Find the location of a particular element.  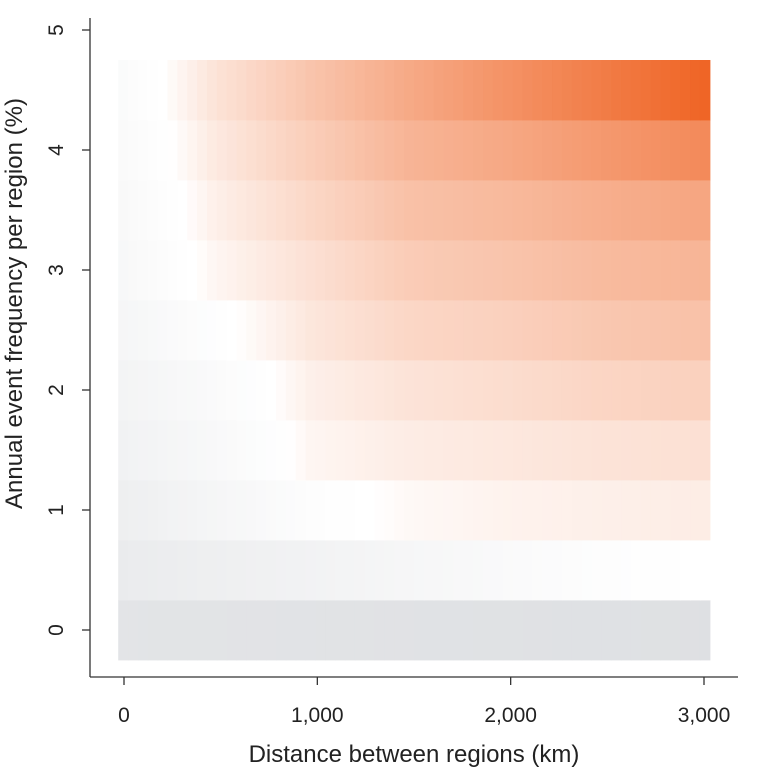

x-tick-label: 2,000 is located at coordinates (510, 715).